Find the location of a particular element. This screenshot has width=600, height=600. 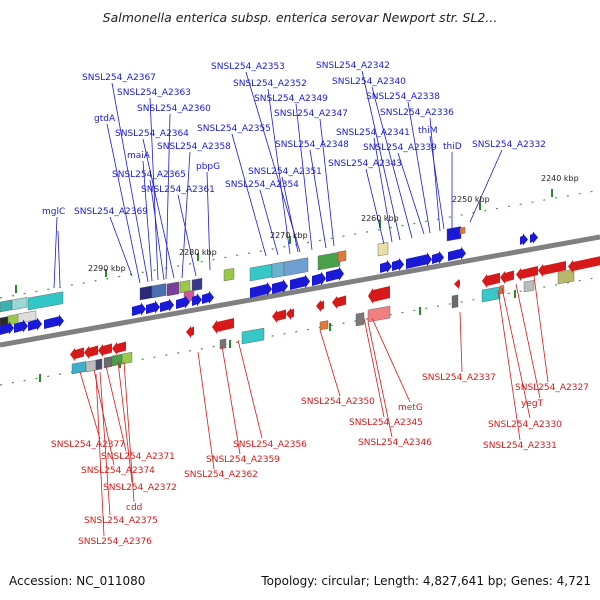

gene-label-reverse: SNSL254_A2374 is located at coordinates (118, 471).